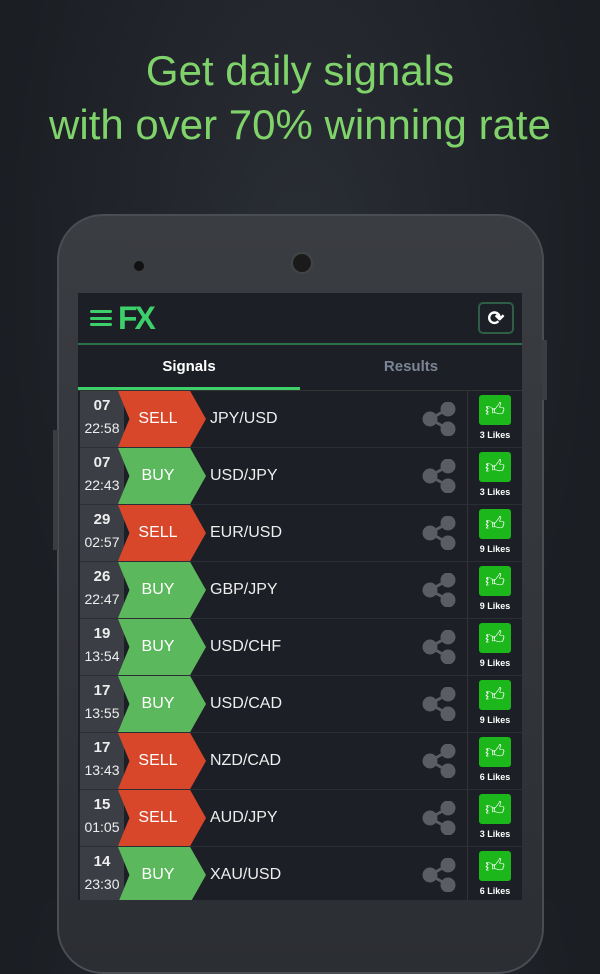 This screenshot has width=600, height=974. What do you see at coordinates (246, 874) in the screenshot?
I see `currency-pair: XAU/USD` at bounding box center [246, 874].